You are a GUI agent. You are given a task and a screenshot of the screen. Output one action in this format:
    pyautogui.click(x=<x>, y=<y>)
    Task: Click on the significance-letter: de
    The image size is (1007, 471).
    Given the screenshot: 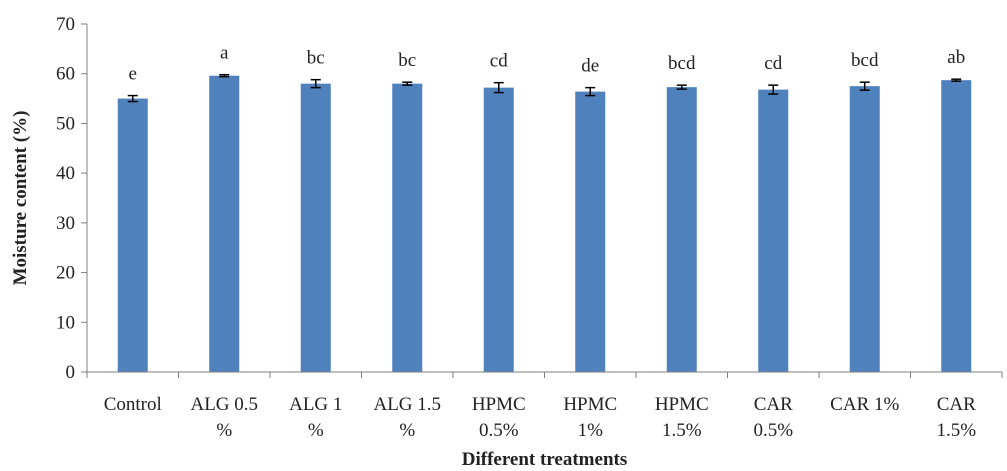 What is the action you would take?
    pyautogui.click(x=590, y=66)
    